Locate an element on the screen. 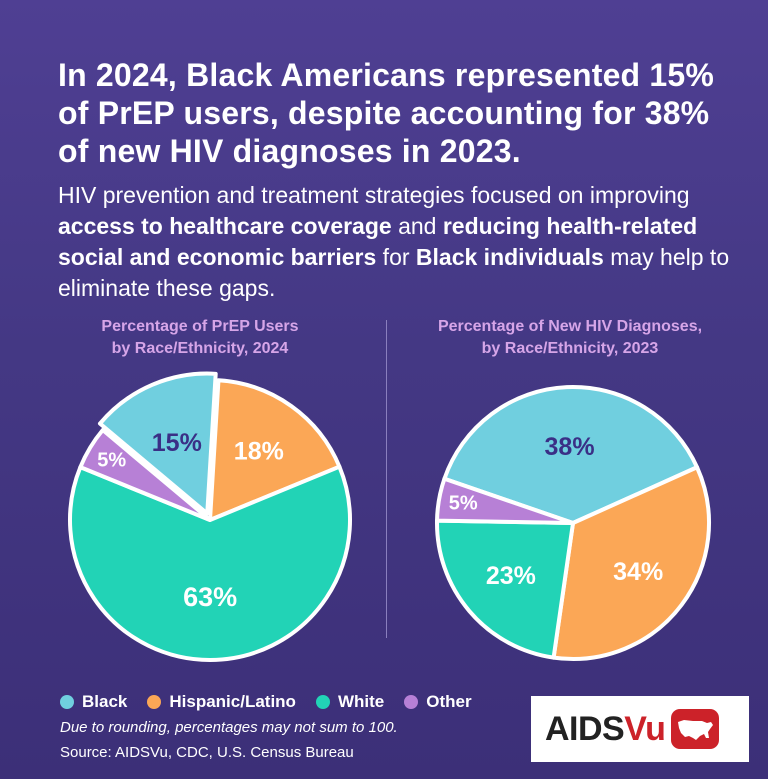 This screenshot has height=779, width=768. legend-label-black: Black is located at coordinates (105, 701).